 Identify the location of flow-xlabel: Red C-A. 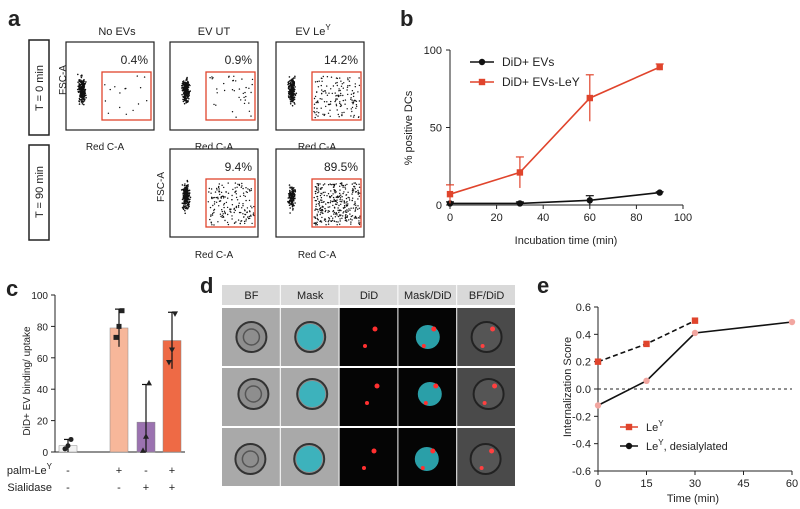
(214, 255).